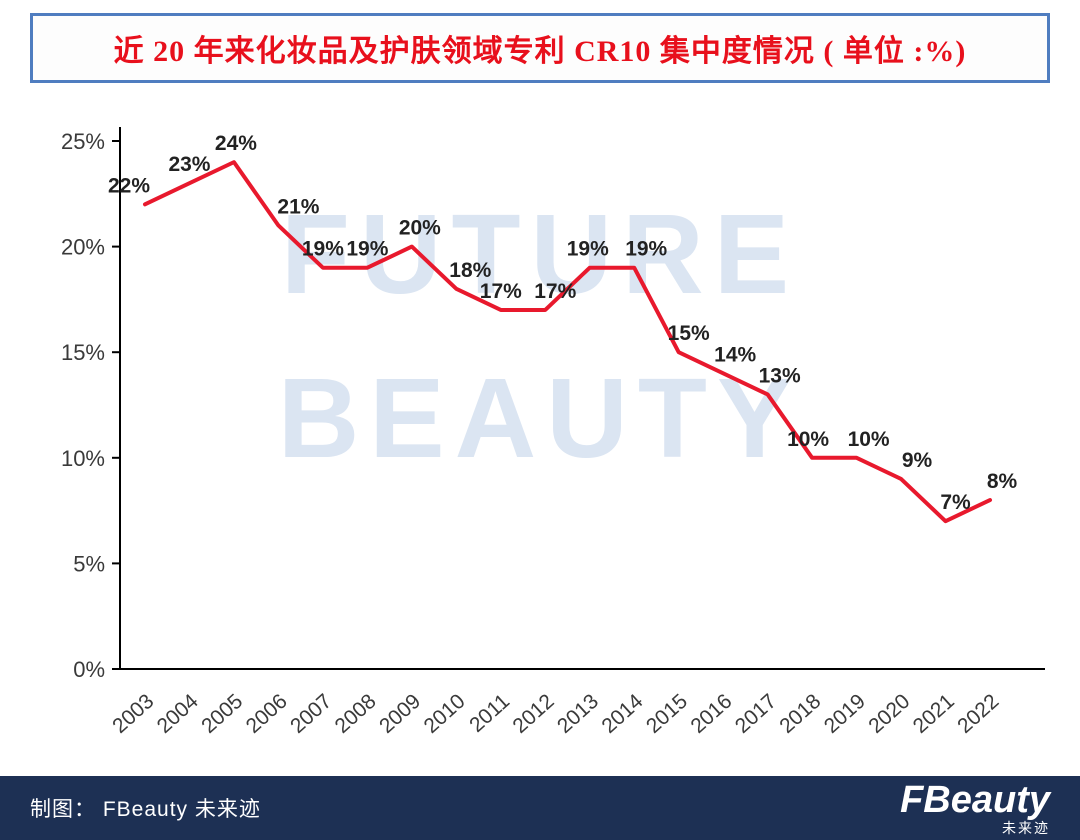 The image size is (1080, 840). Describe the element at coordinates (83, 352) in the screenshot. I see `y-tick-label: 15%` at that location.